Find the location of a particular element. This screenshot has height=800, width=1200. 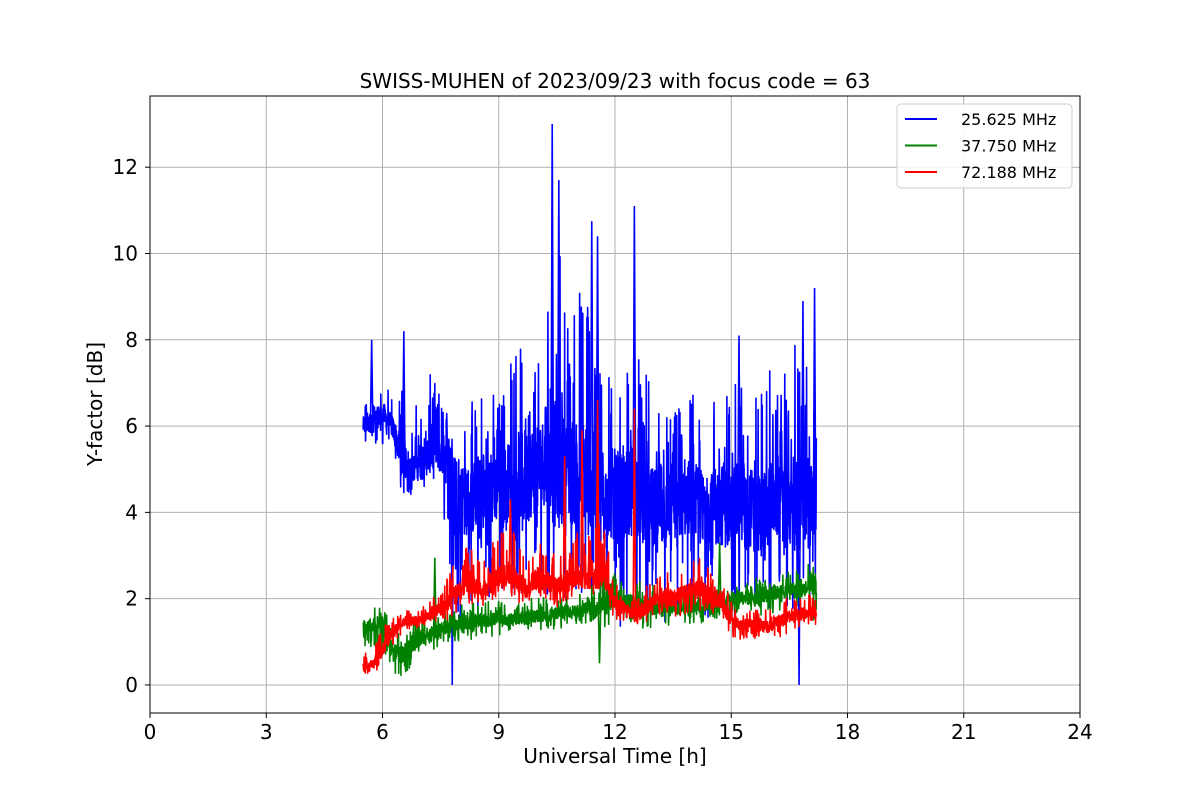

x-tick-label: 9 is located at coordinates (498, 732).